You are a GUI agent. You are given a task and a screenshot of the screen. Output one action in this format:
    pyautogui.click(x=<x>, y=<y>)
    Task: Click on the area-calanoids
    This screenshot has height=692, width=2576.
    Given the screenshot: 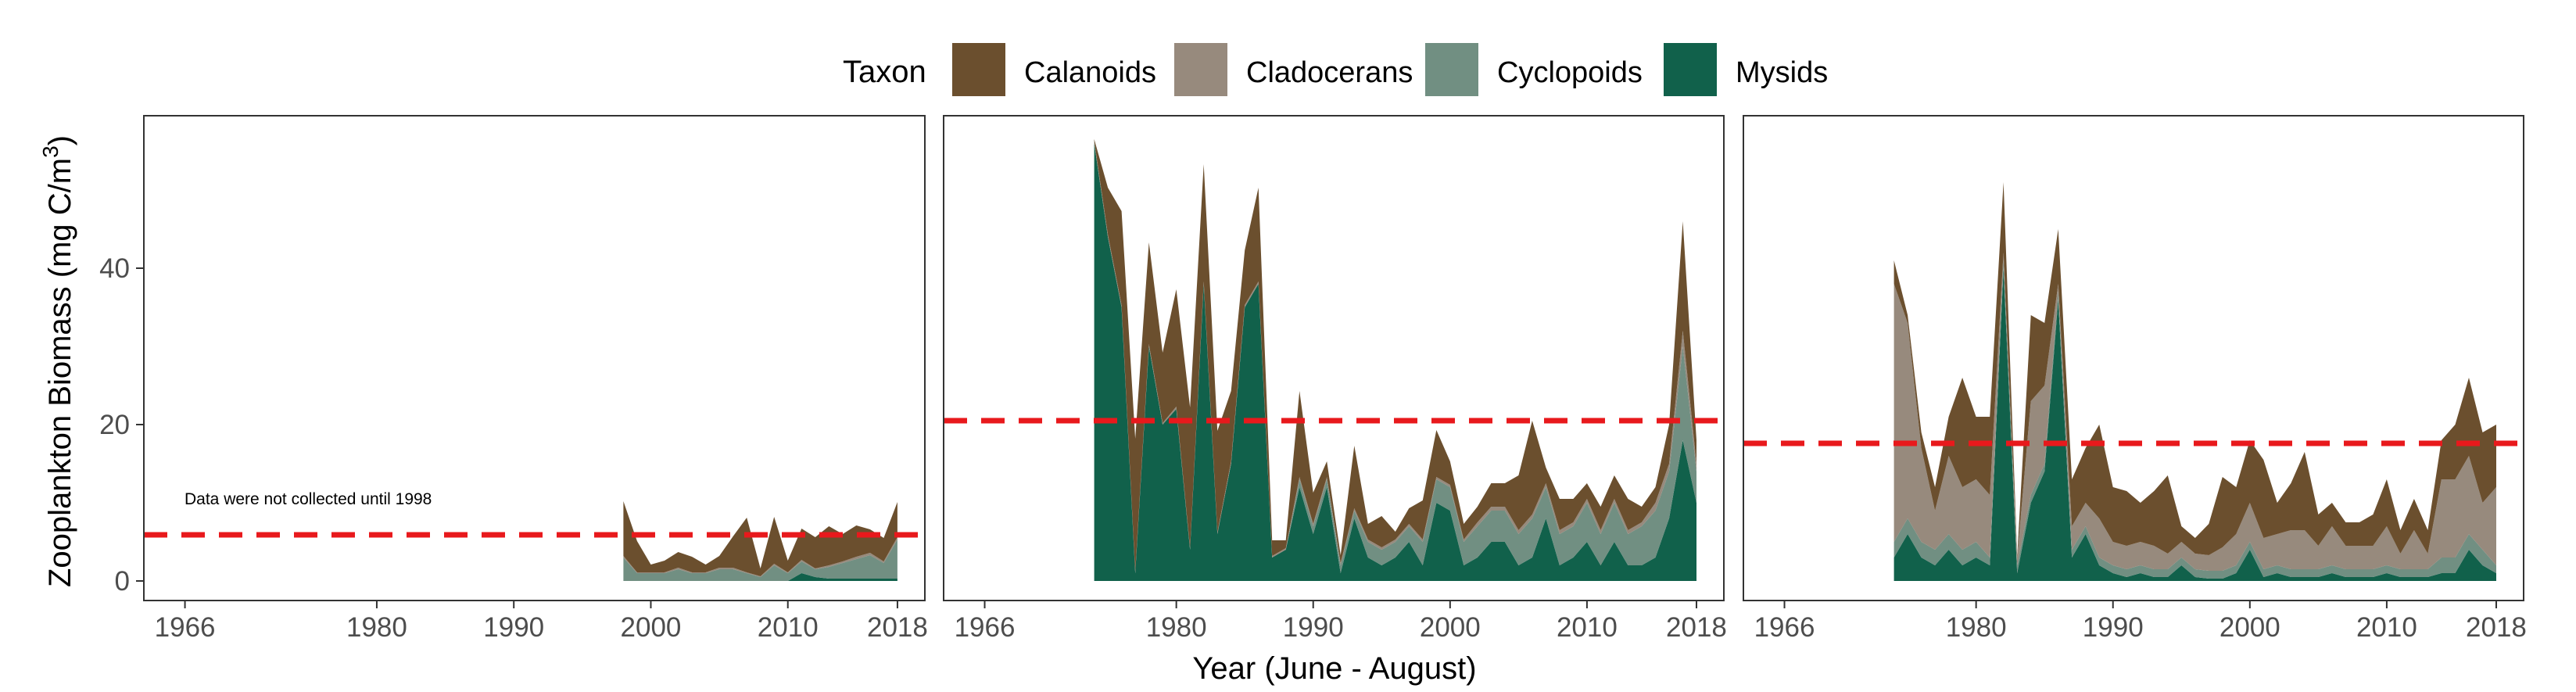 What is the action you would take?
    pyautogui.click(x=760, y=538)
    